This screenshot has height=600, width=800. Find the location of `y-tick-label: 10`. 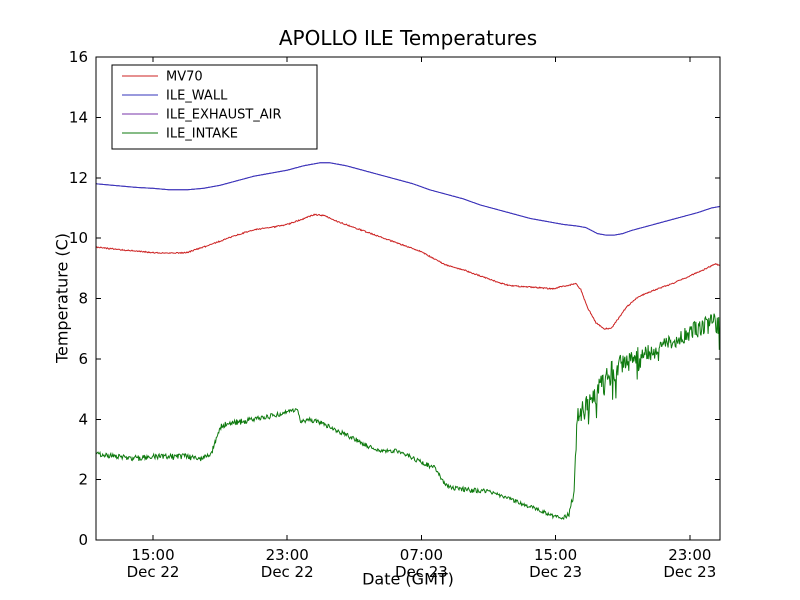

y-tick-label: 10 is located at coordinates (78, 238).